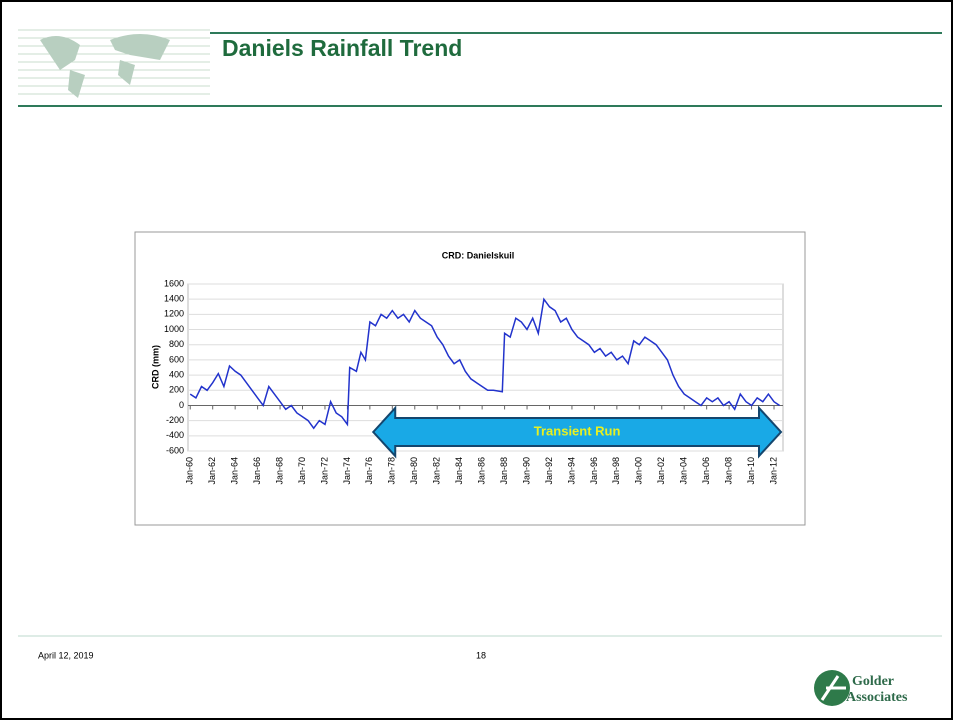  What do you see at coordinates (661, 471) in the screenshot?
I see `x-tick-label: Jan-02` at bounding box center [661, 471].